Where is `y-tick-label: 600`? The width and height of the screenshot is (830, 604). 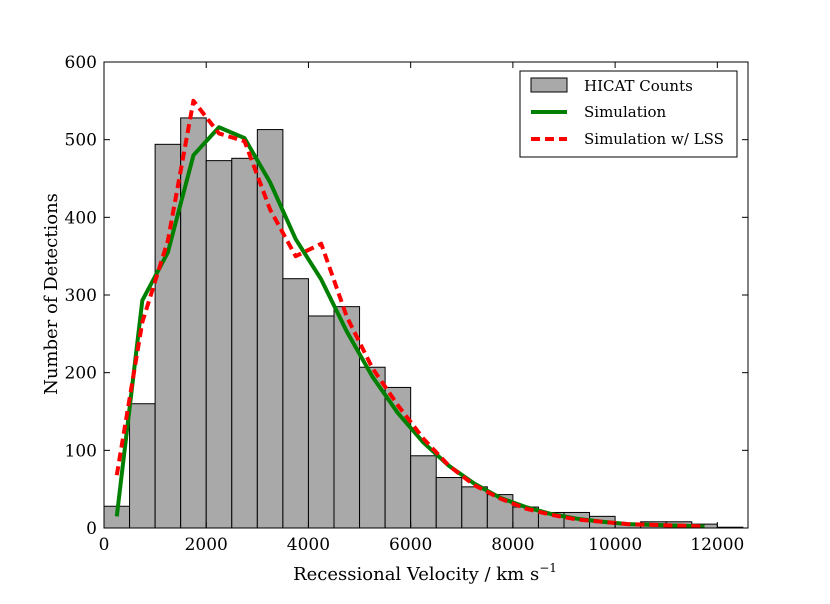 y-tick-label: 600 is located at coordinates (81, 63).